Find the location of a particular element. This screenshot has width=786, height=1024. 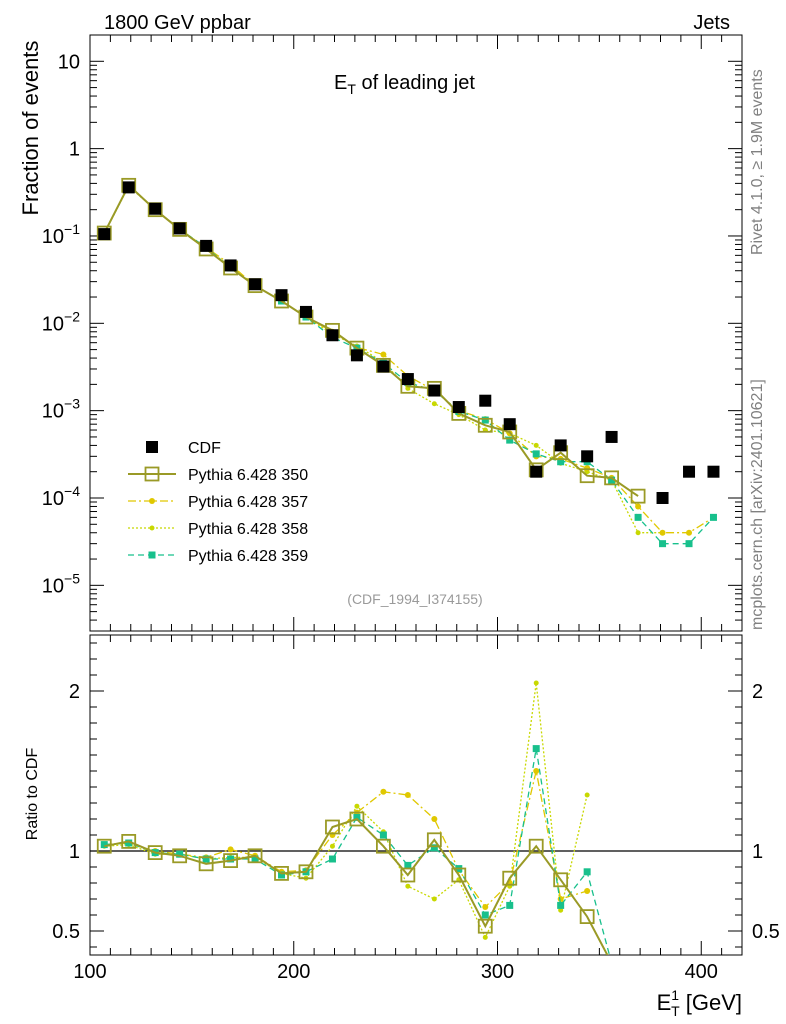

header-right: Jets is located at coordinates (711, 23).